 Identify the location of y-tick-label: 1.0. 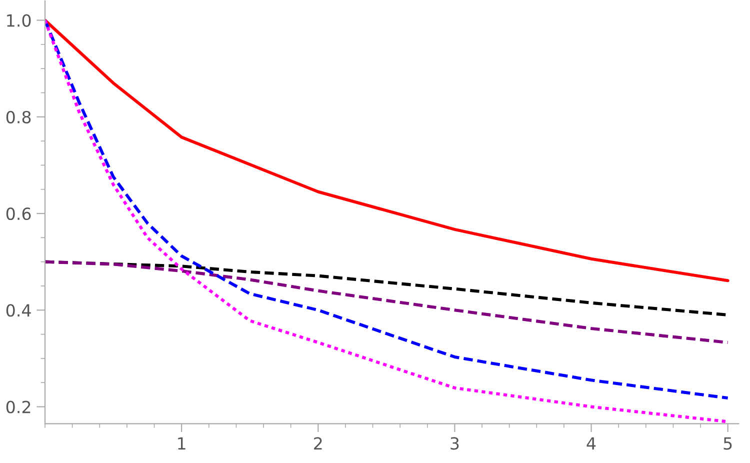
(19, 20).